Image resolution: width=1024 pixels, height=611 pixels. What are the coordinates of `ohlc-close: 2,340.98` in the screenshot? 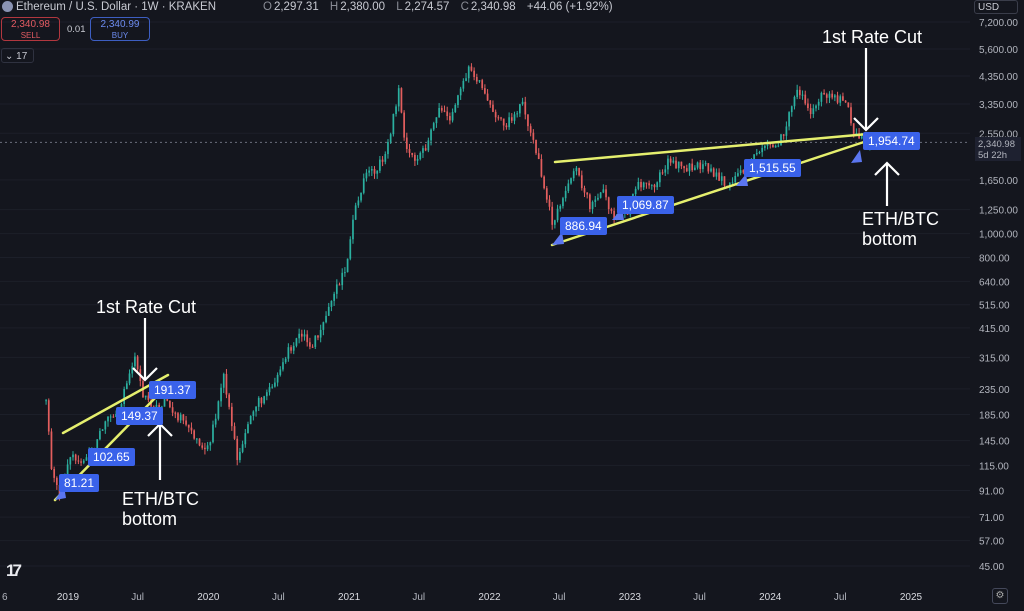 It's located at (493, 7).